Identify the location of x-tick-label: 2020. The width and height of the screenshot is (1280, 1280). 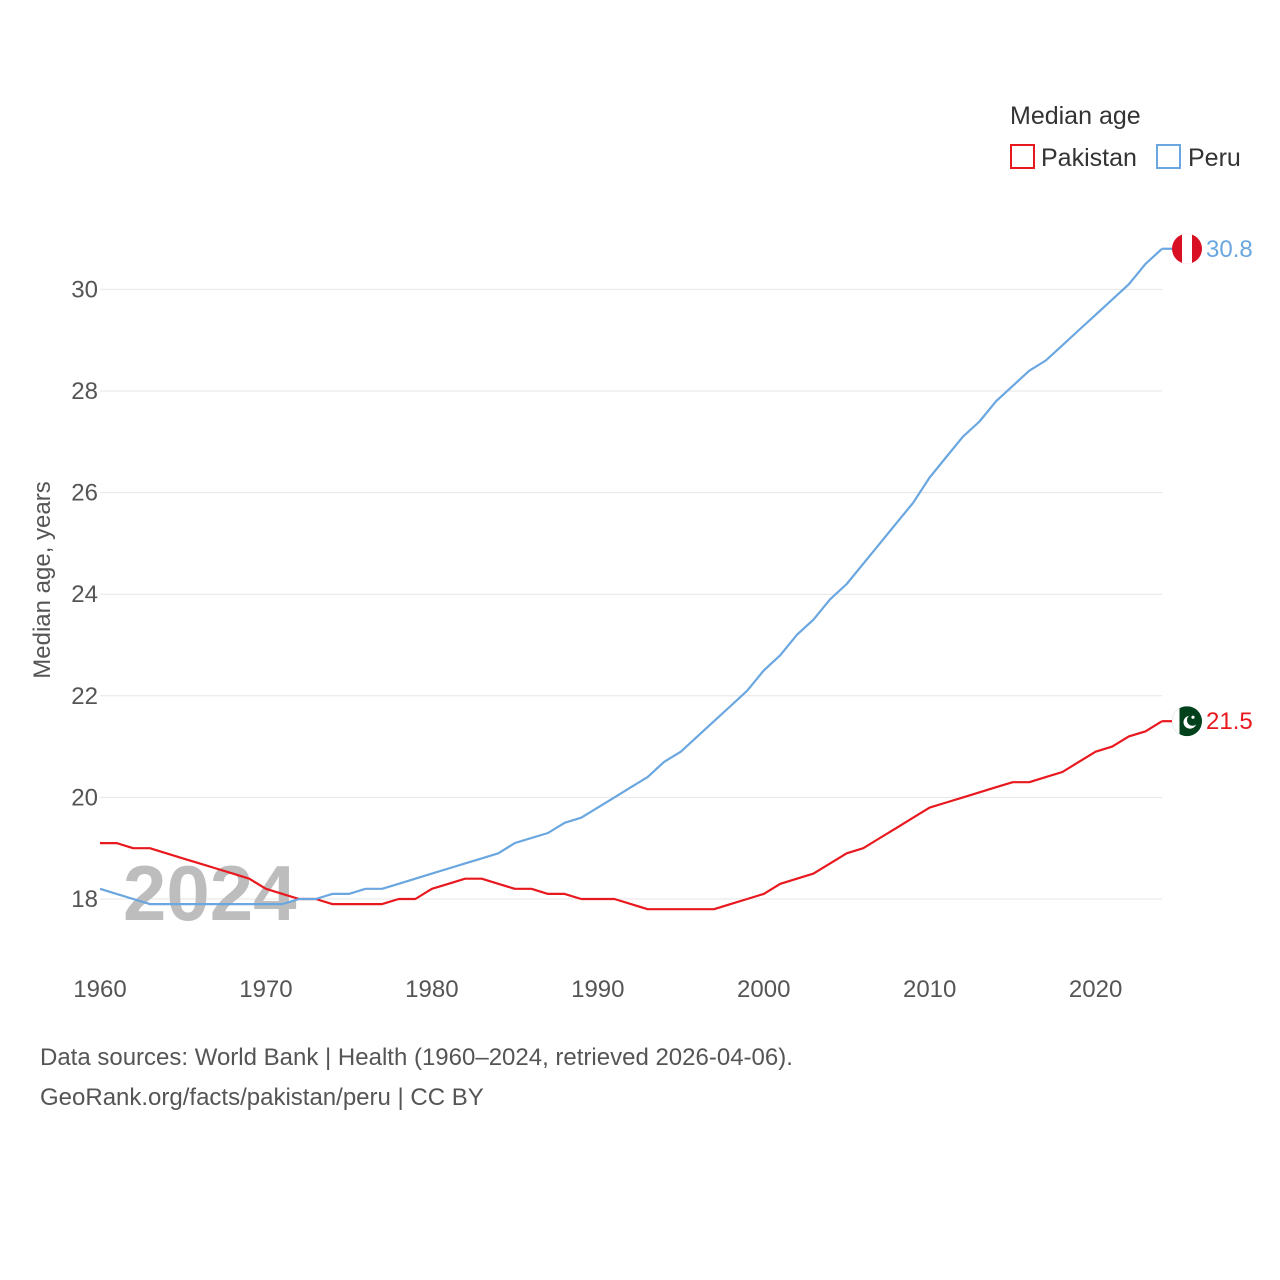
(1095, 989).